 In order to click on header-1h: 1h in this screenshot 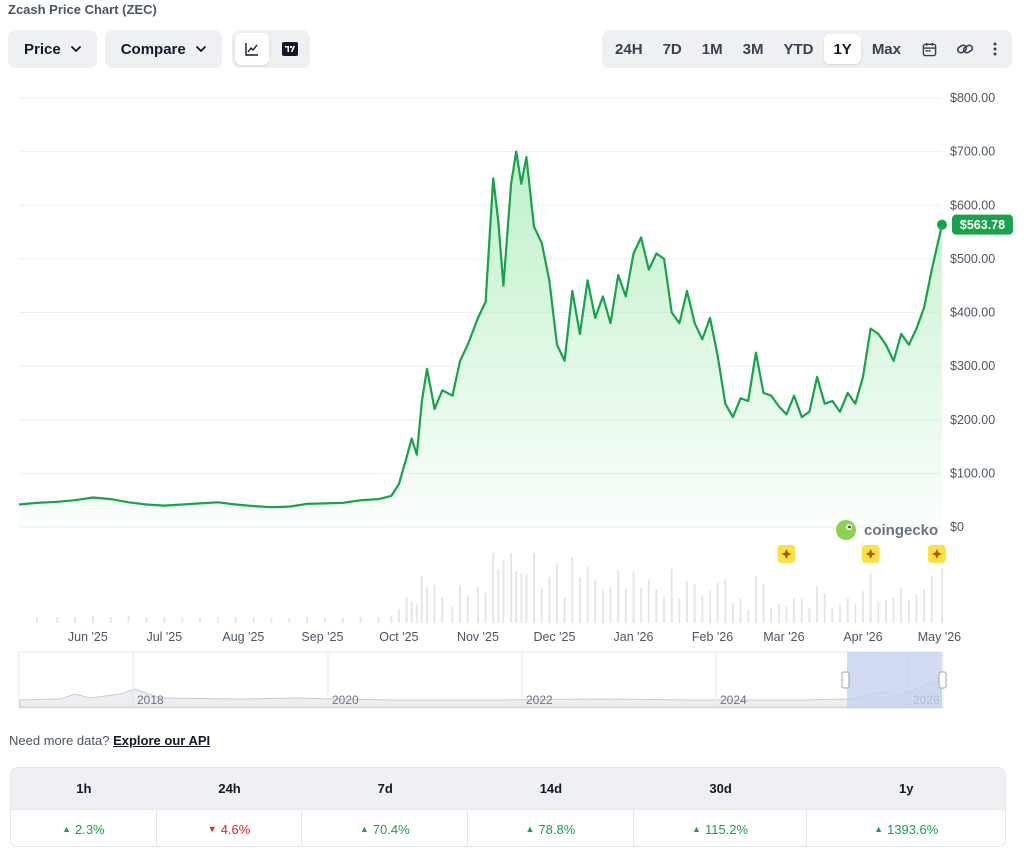, I will do `click(84, 788)`.